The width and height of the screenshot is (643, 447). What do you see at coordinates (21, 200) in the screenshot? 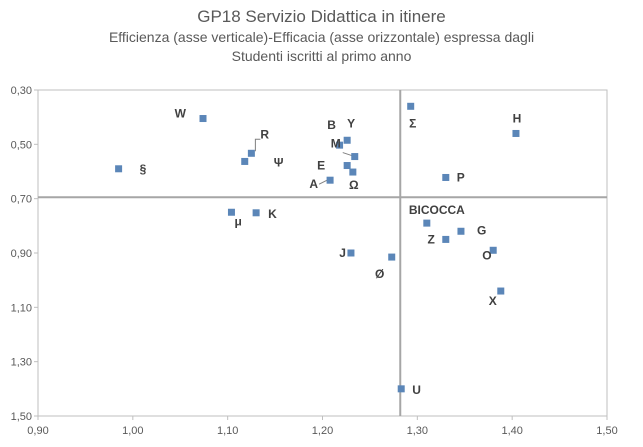
I see `y-tick-label: 0,70` at bounding box center [21, 200].